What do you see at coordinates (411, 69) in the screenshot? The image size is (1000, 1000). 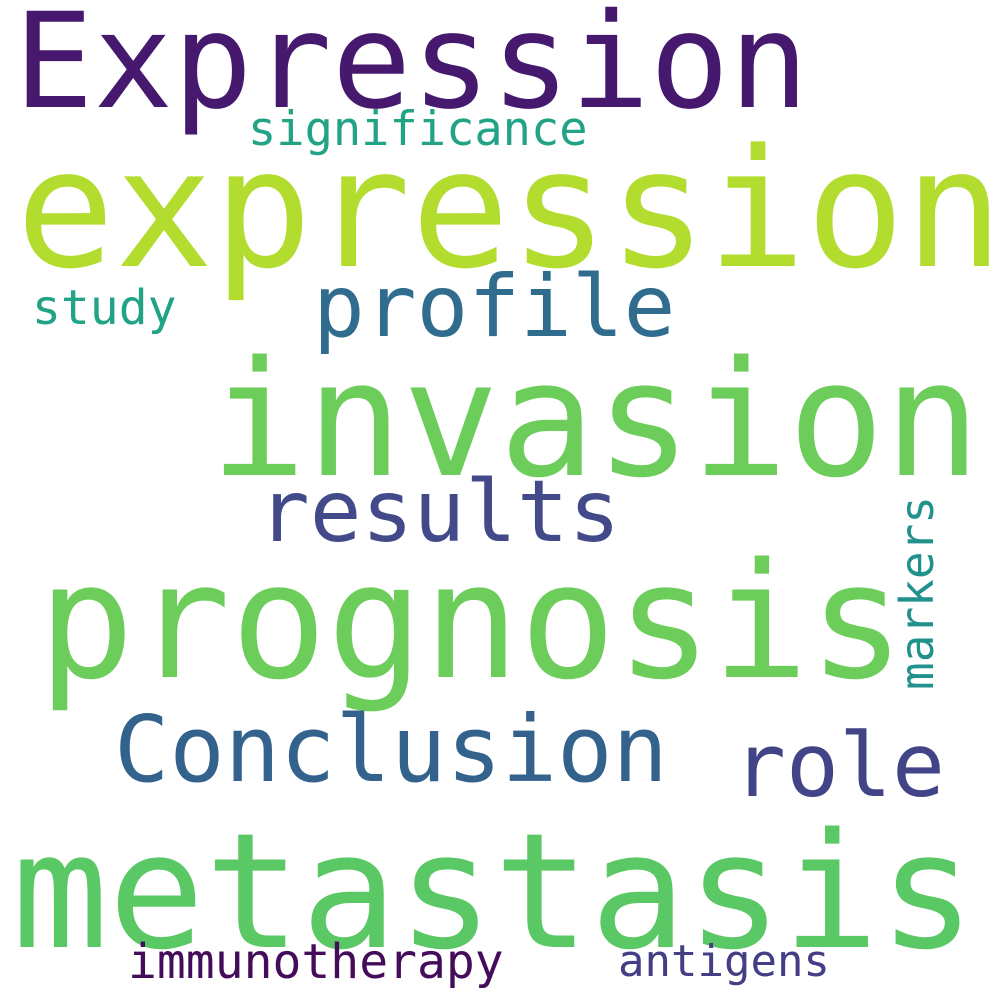 I see `word-expression-capitalized: Expression` at bounding box center [411, 69].